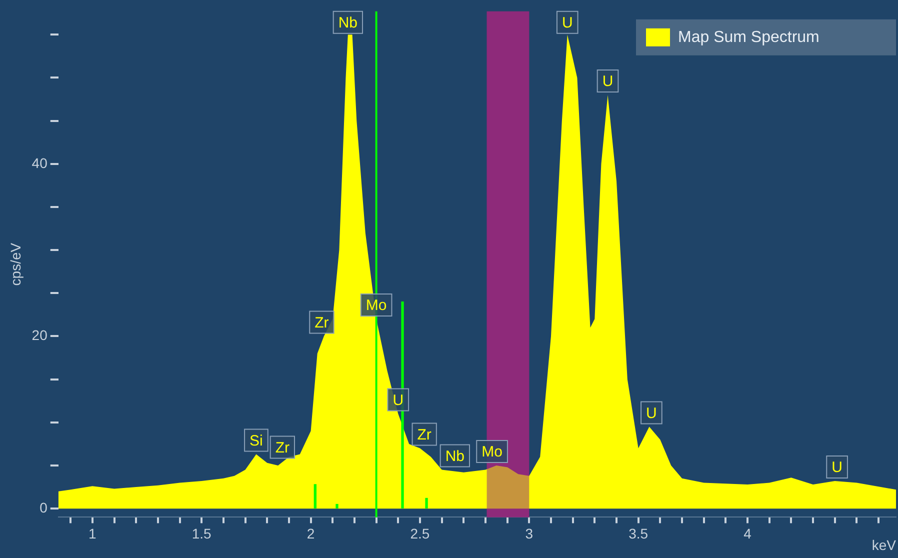 The height and width of the screenshot is (558, 898). I want to click on x-tick-label: 2.5, so click(420, 533).